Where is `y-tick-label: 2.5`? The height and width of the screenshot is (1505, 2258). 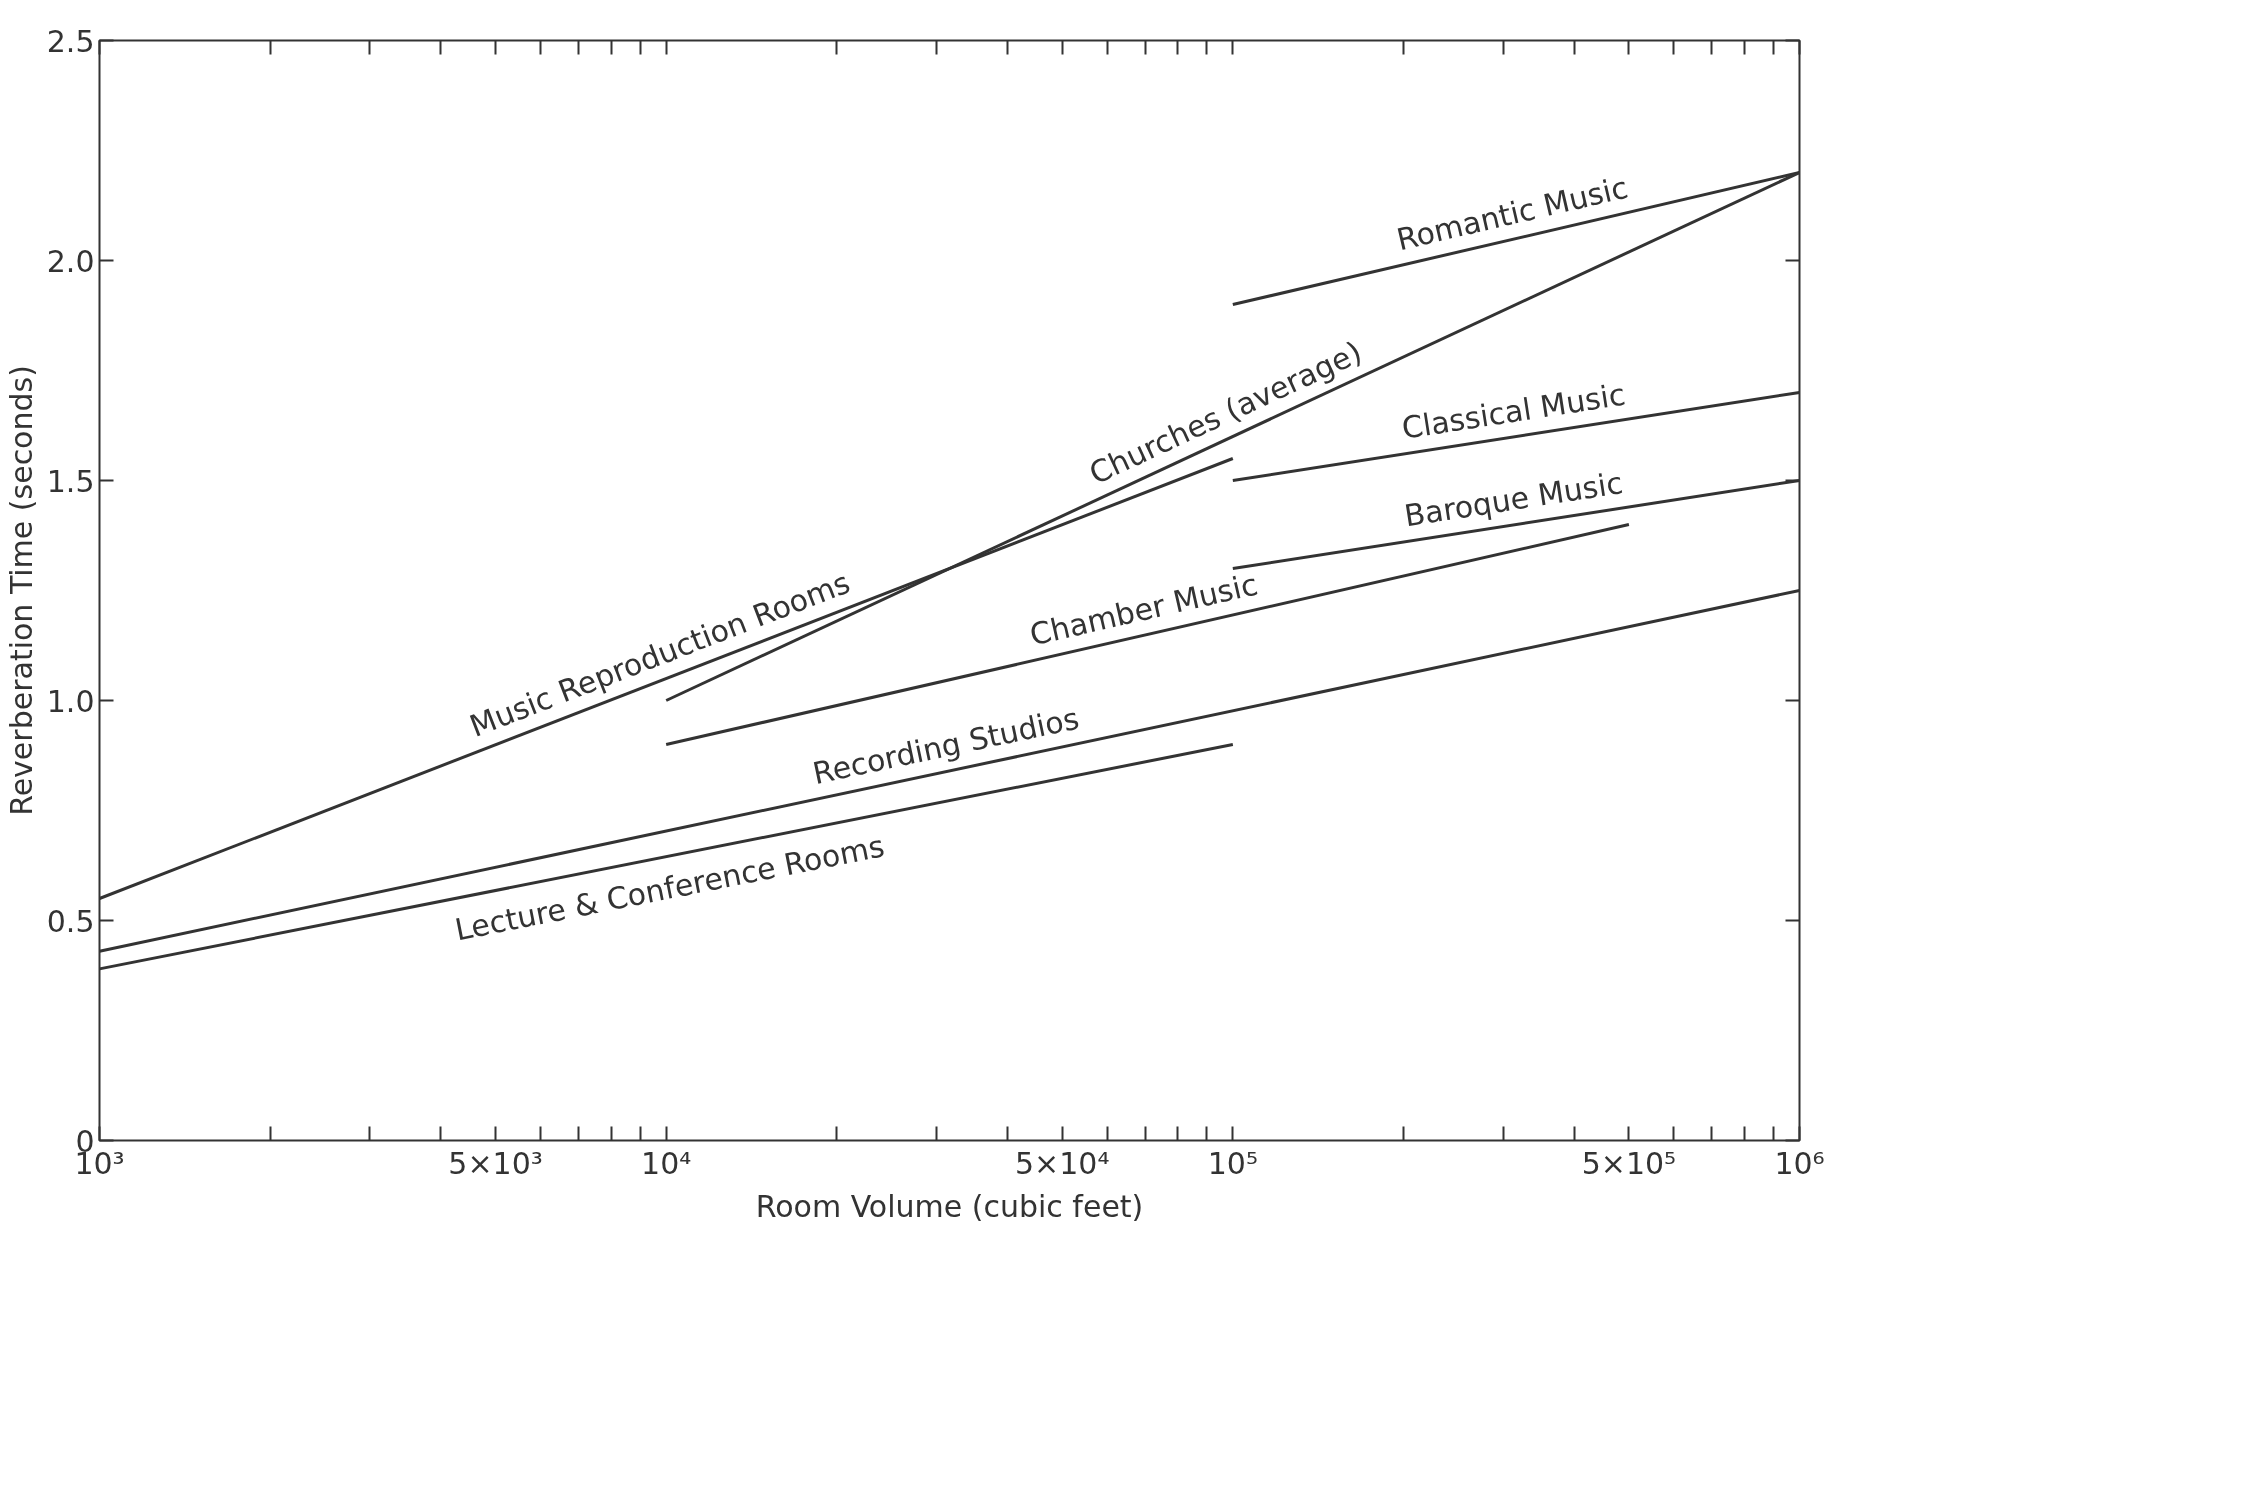
y-tick-label: 2.5 is located at coordinates (70, 41).